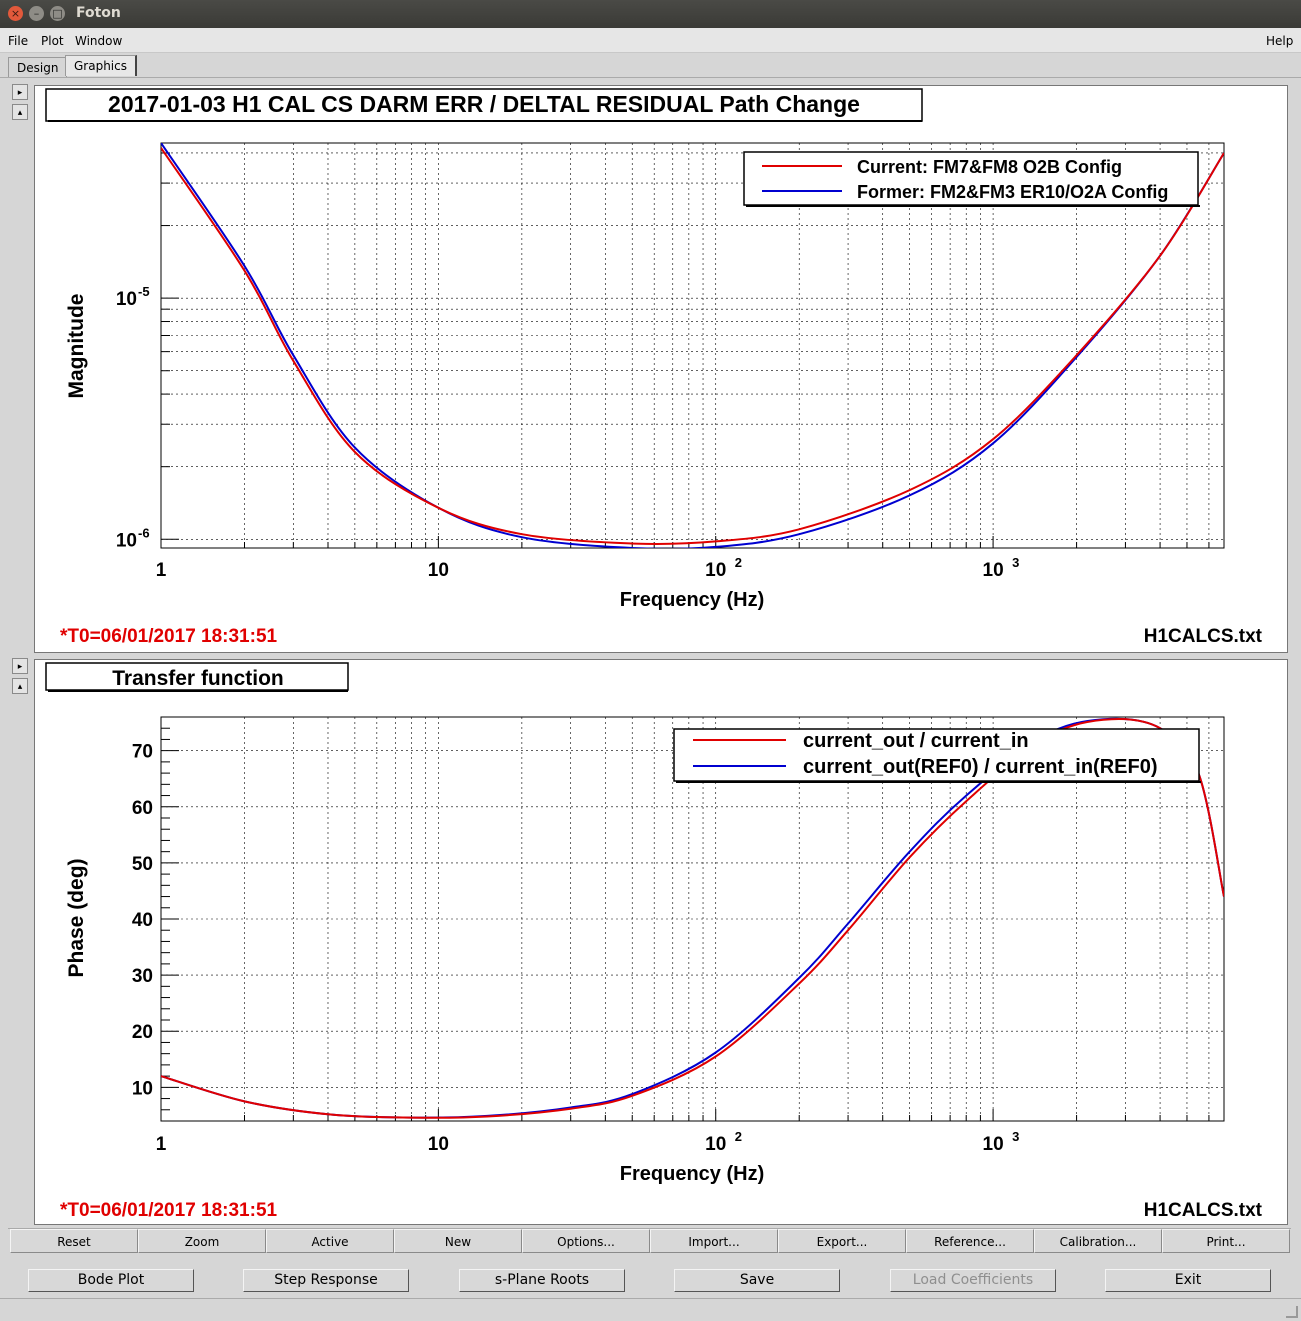 This screenshot has height=1321, width=1301. I want to click on active-button: Active, so click(330, 1241).